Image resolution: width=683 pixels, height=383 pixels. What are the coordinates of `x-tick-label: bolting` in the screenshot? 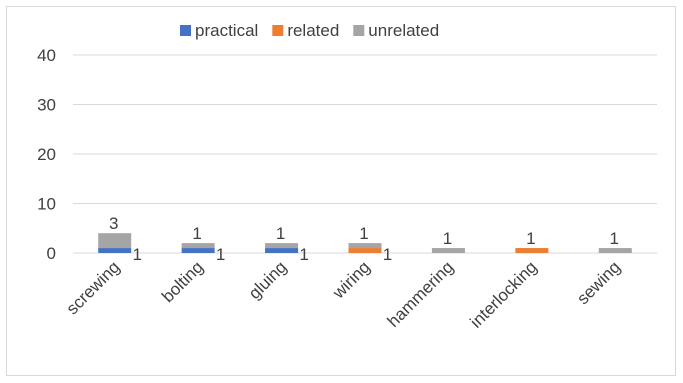 It's located at (182, 281).